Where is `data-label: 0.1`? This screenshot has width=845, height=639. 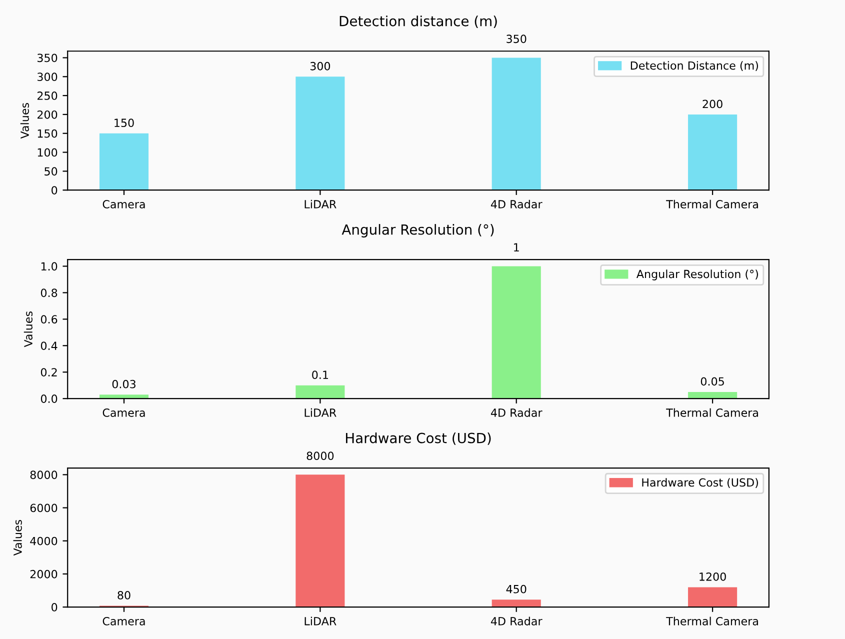 data-label: 0.1 is located at coordinates (320, 375).